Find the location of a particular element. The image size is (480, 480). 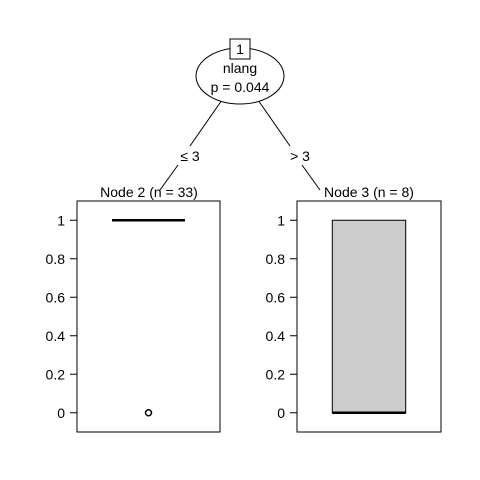

y-tick-label-node-2: 0.4 is located at coordinates (56, 336).